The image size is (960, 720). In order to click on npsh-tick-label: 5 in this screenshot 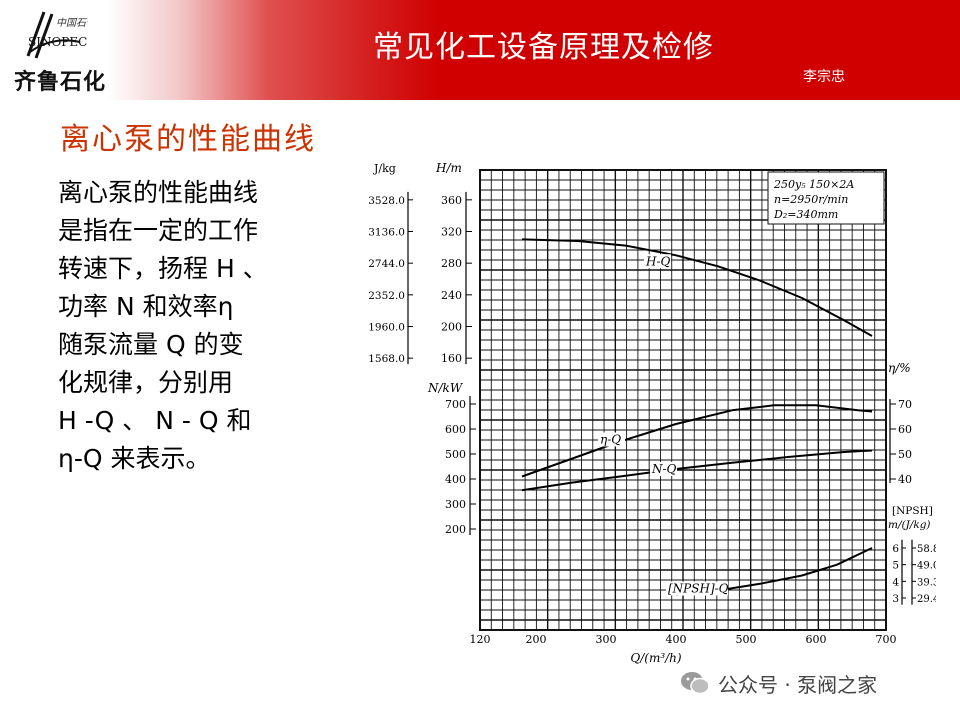, I will do `click(895, 566)`.